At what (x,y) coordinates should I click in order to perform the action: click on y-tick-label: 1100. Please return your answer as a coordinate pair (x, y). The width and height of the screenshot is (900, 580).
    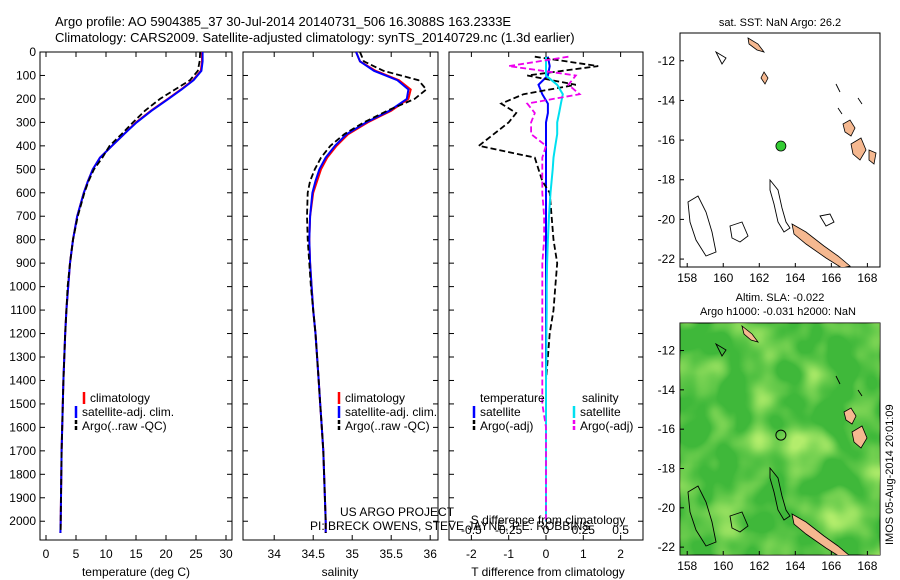
    Looking at the image, I should click on (23, 310).